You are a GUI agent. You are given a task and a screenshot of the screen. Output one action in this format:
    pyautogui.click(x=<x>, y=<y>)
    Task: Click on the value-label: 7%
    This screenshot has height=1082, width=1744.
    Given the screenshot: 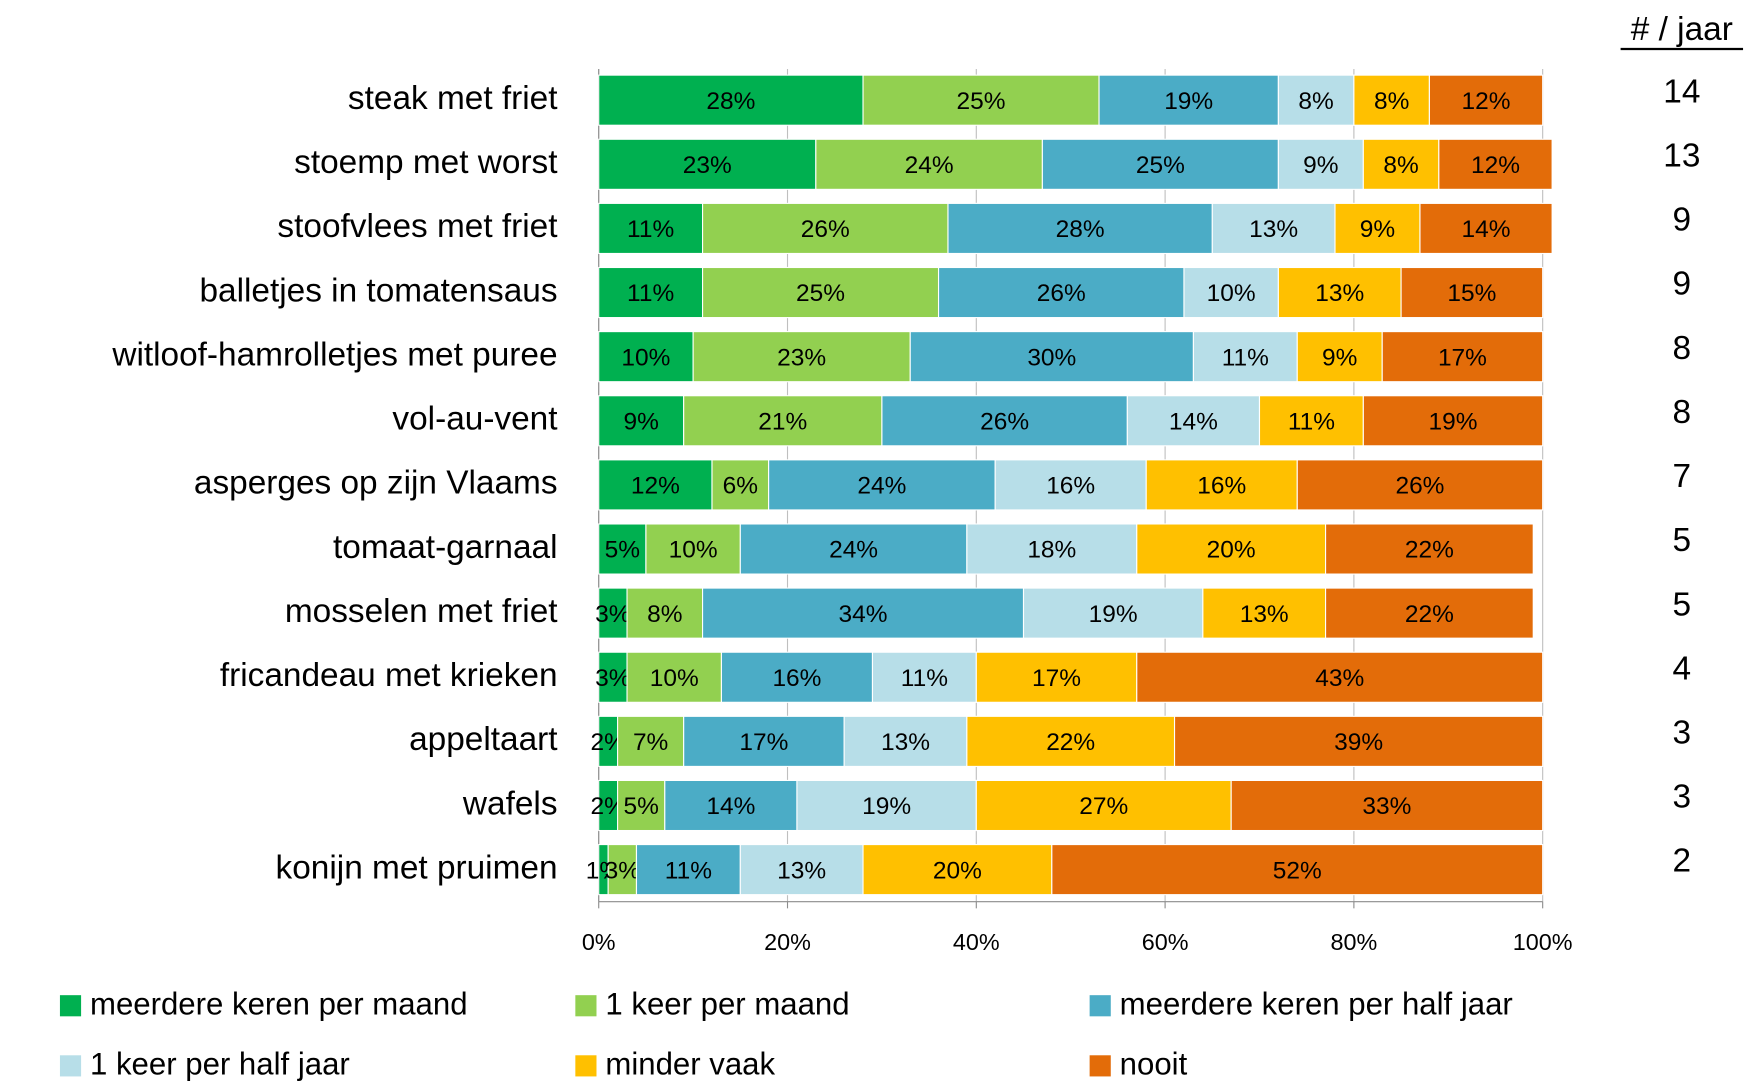 What is the action you would take?
    pyautogui.click(x=650, y=742)
    